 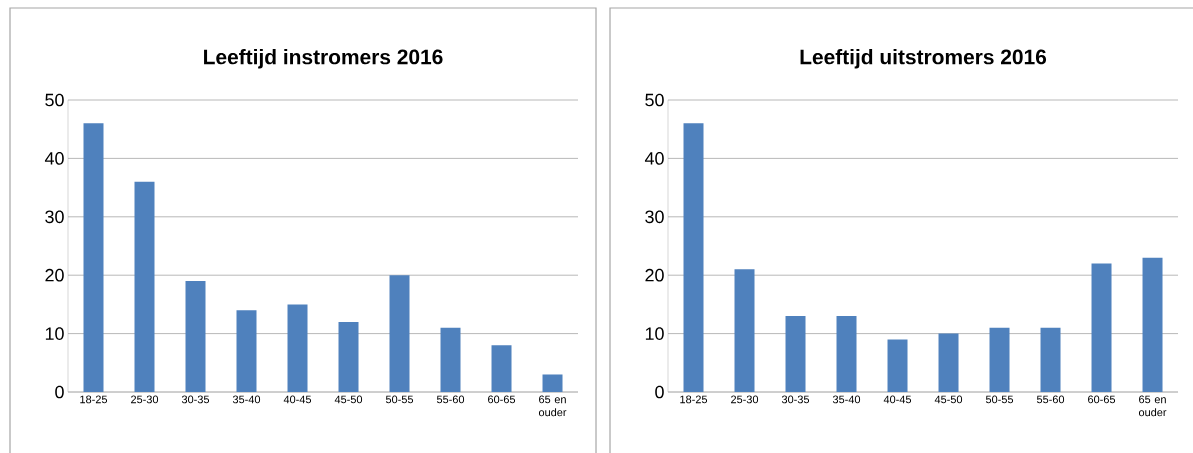 I want to click on chart-title: Leeftijd instromers 2016, so click(x=323, y=59).